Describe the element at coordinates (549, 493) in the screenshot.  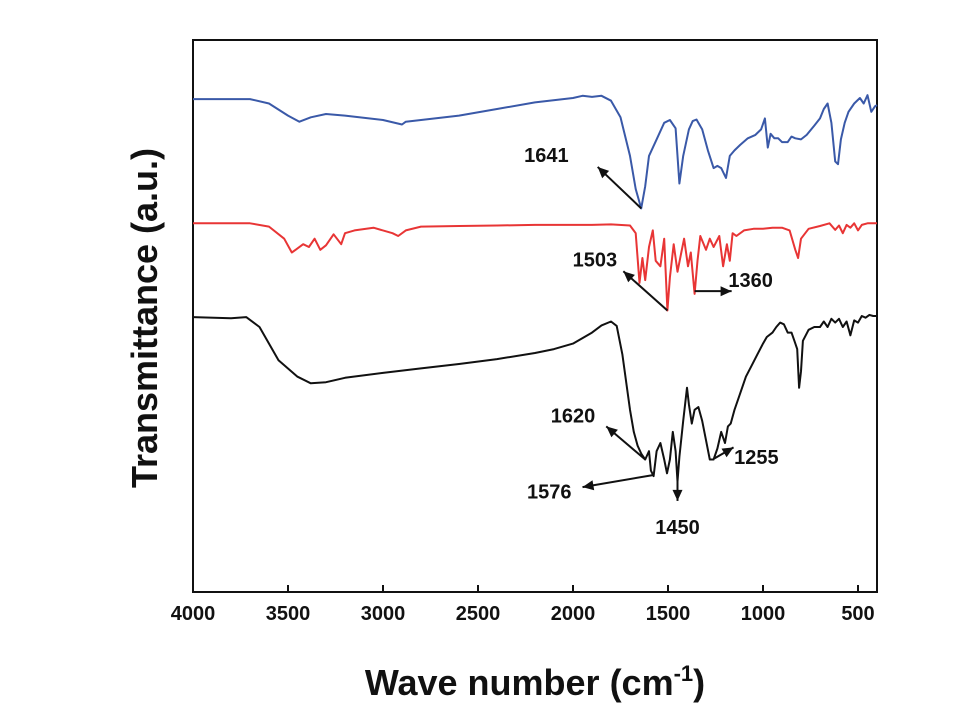
I see `annotation-label: 1576` at that location.